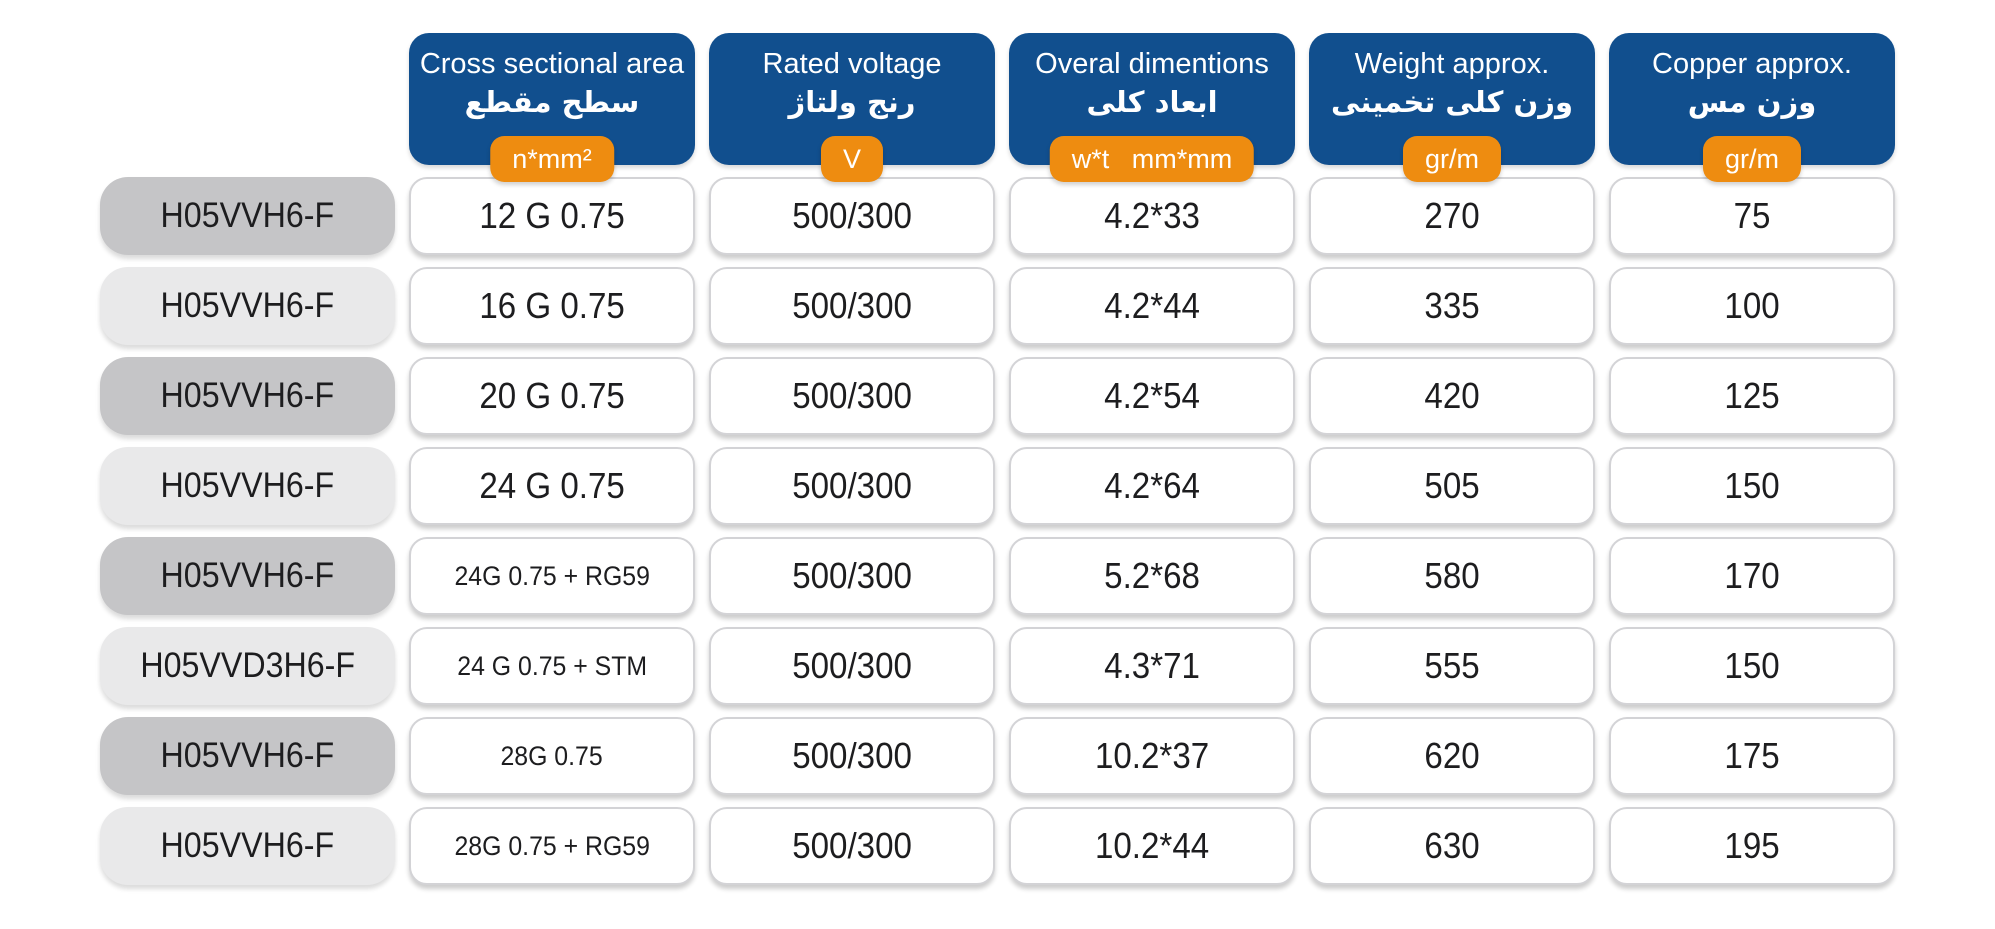 This screenshot has height=929, width=1995. I want to click on cell-cross-section: 12 G 0.75, so click(552, 216).